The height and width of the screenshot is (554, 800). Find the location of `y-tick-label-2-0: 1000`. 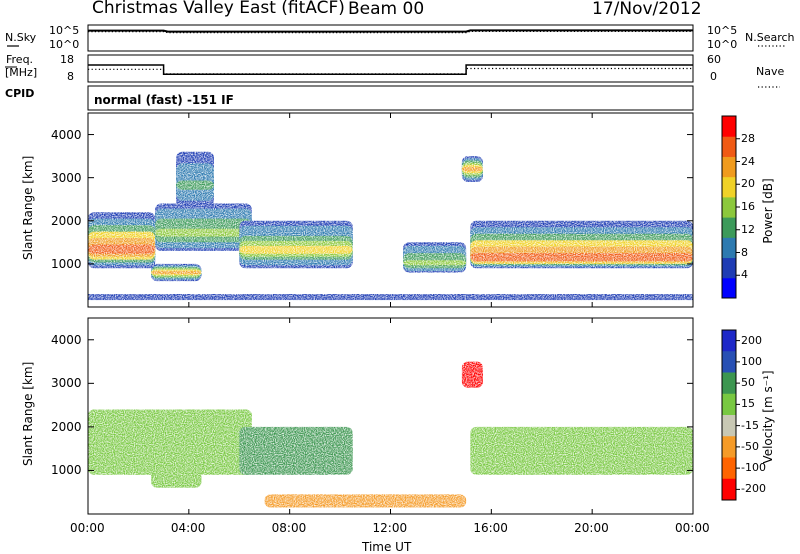

y-tick-label-2-0: 1000 is located at coordinates (66, 263).